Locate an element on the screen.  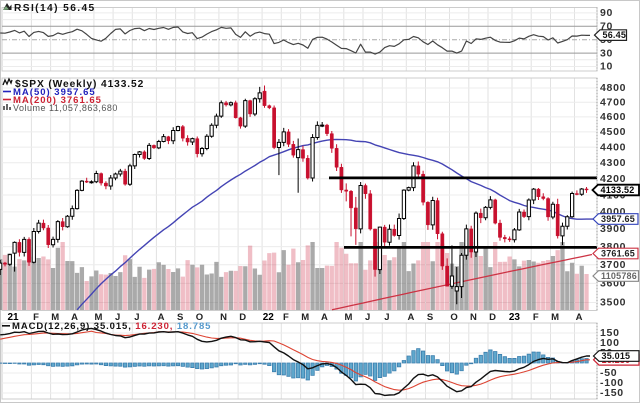
svg-text: 4200 is located at coordinates (613, 179).